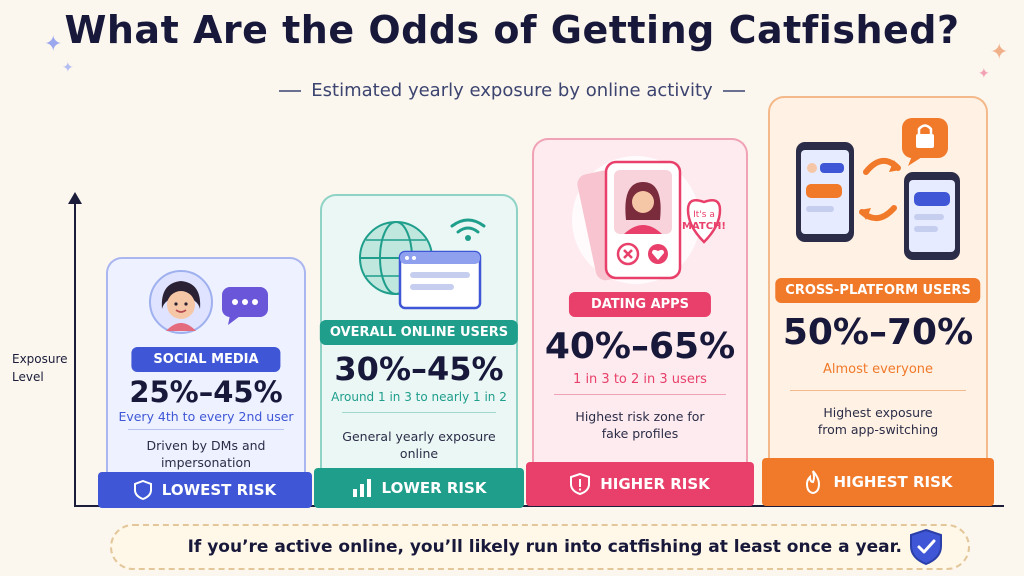 The image size is (1024, 576). What do you see at coordinates (926, 547) in the screenshot?
I see `shield-check-icon` at bounding box center [926, 547].